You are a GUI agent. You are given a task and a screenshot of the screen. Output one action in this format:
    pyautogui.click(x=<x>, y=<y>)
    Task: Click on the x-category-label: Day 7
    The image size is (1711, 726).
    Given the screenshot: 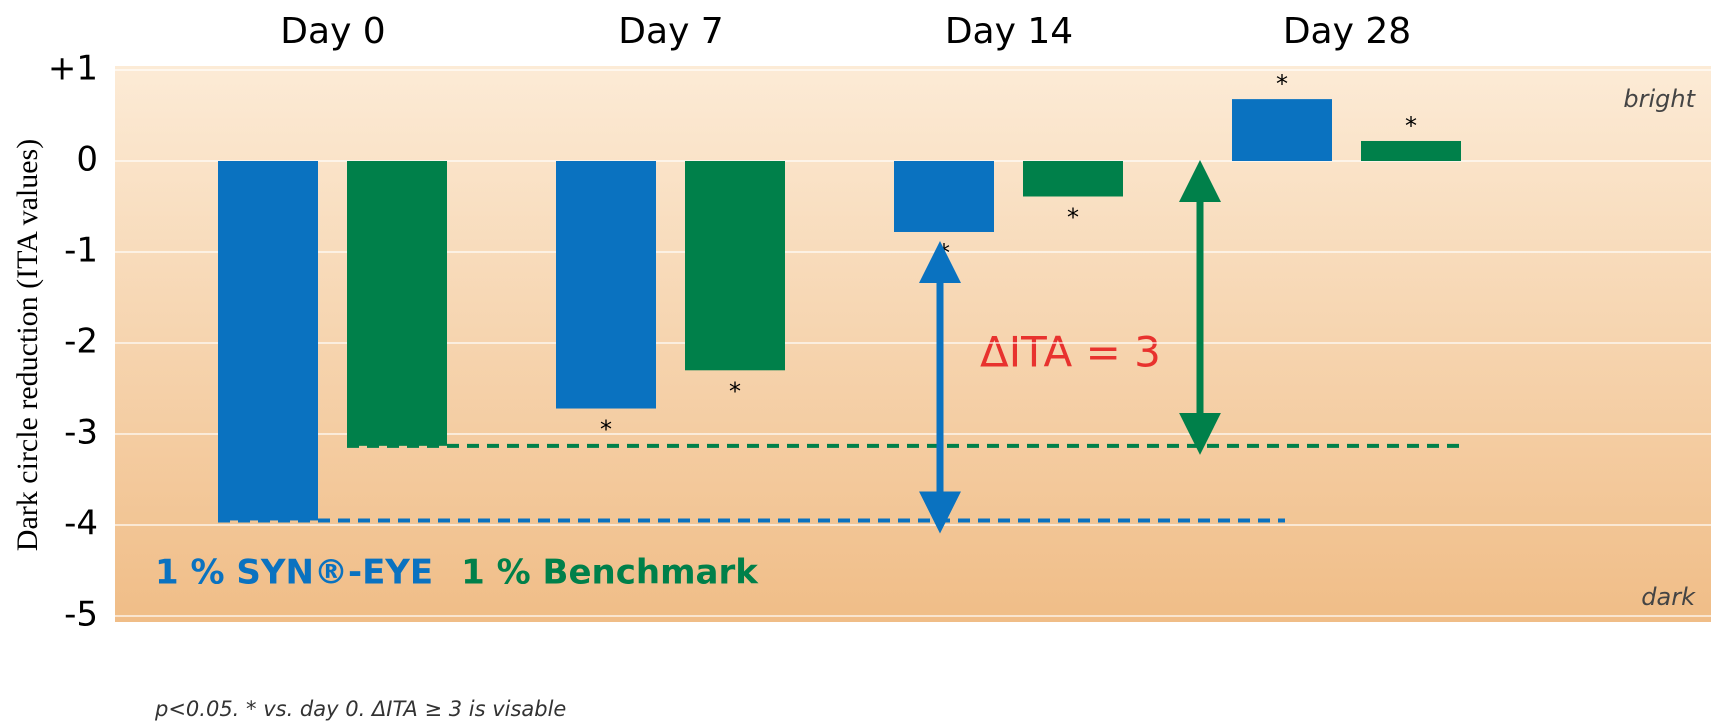 What is the action you would take?
    pyautogui.click(x=670, y=31)
    